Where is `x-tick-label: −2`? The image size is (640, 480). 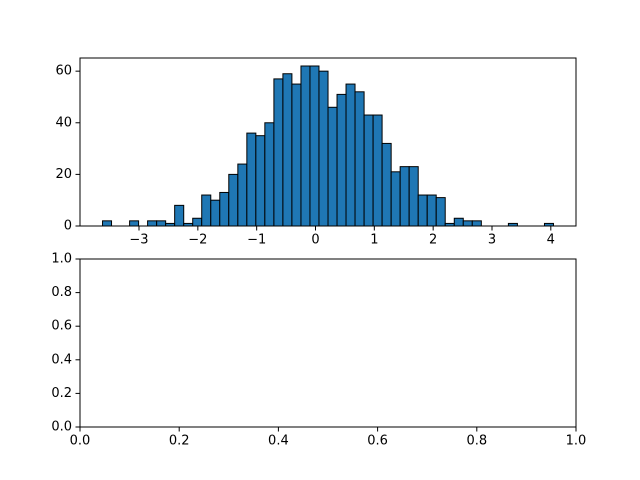
x-tick-label: −2 is located at coordinates (197, 240).